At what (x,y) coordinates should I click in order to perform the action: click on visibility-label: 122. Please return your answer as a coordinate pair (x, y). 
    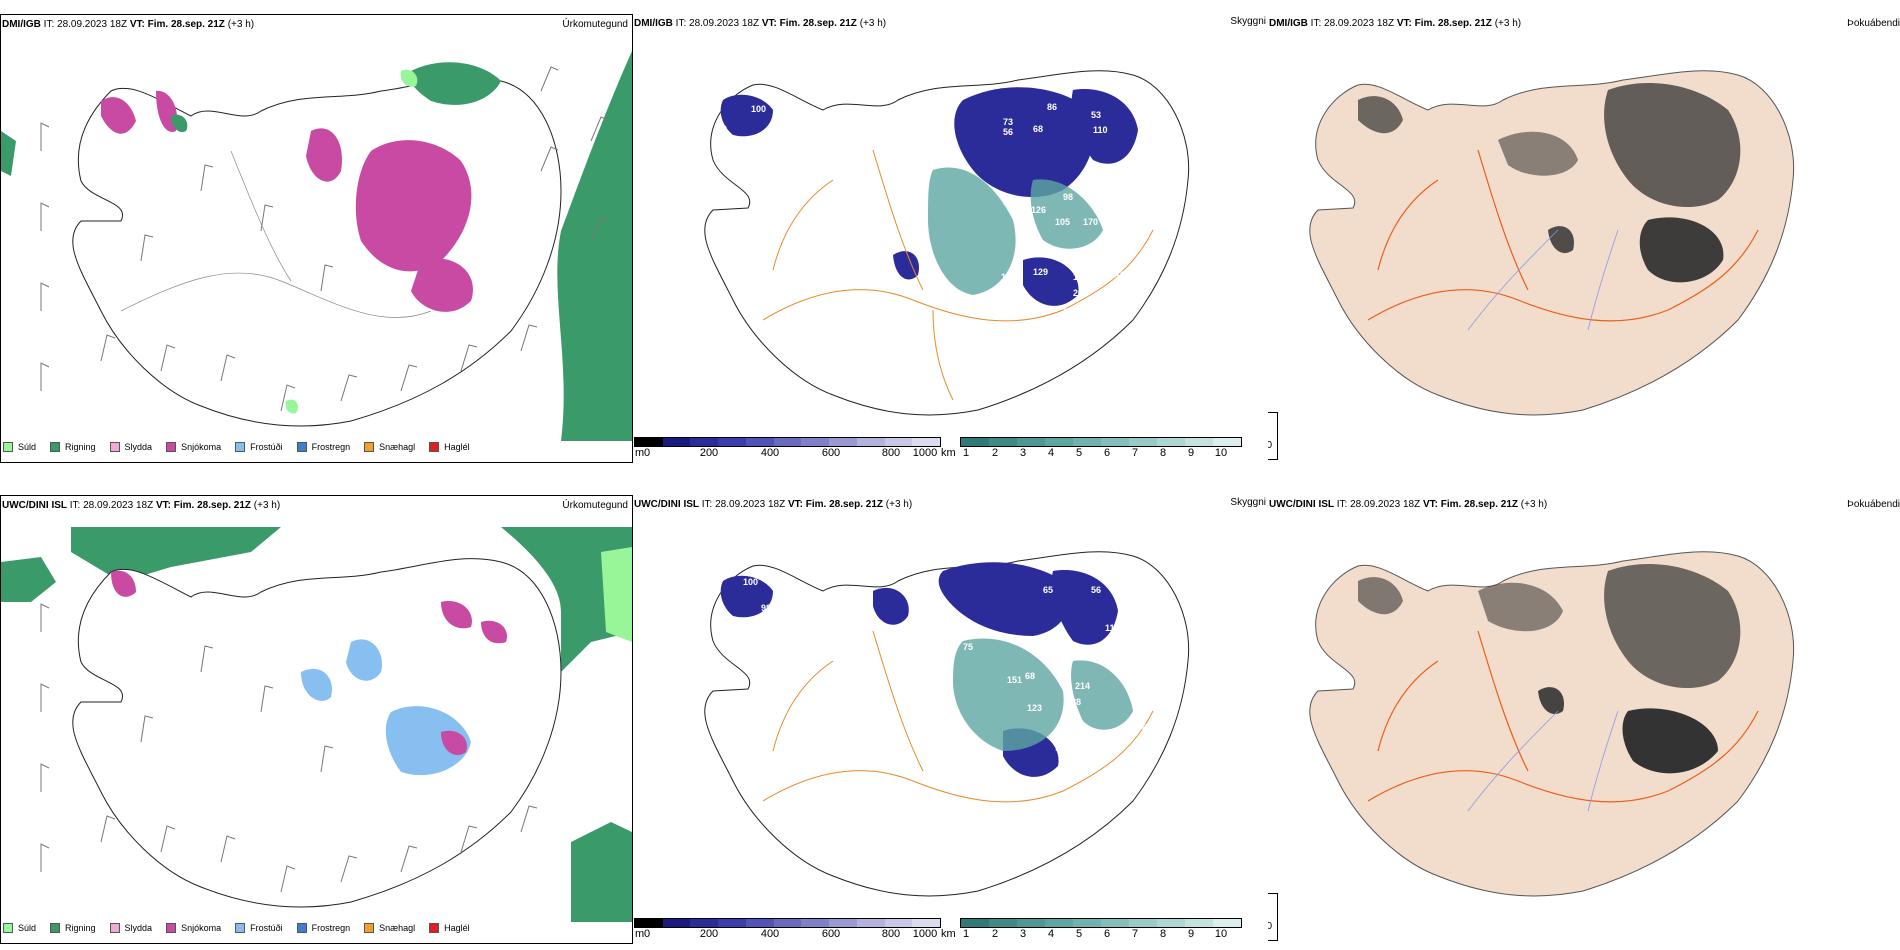
    Looking at the image, I should click on (1008, 277).